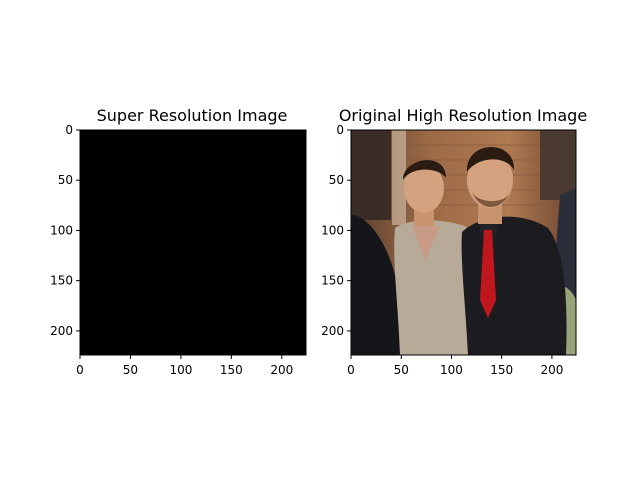 The width and height of the screenshot is (640, 480). Describe the element at coordinates (463, 115) in the screenshot. I see `subplot-title: Original High Resolution Image` at that location.